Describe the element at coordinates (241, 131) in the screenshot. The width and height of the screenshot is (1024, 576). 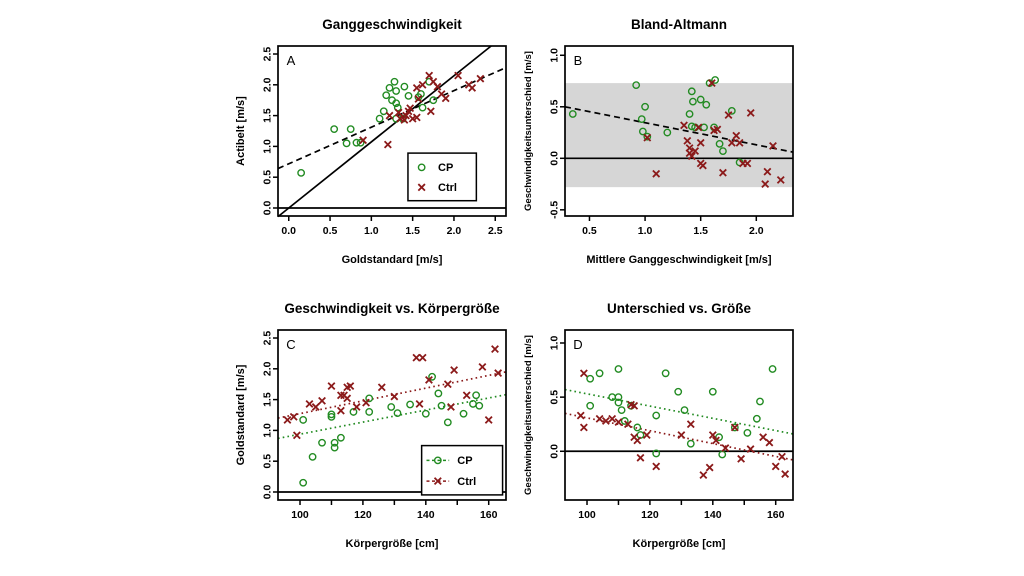
I see `y-axis-label: Actibelt [m/s]` at that location.